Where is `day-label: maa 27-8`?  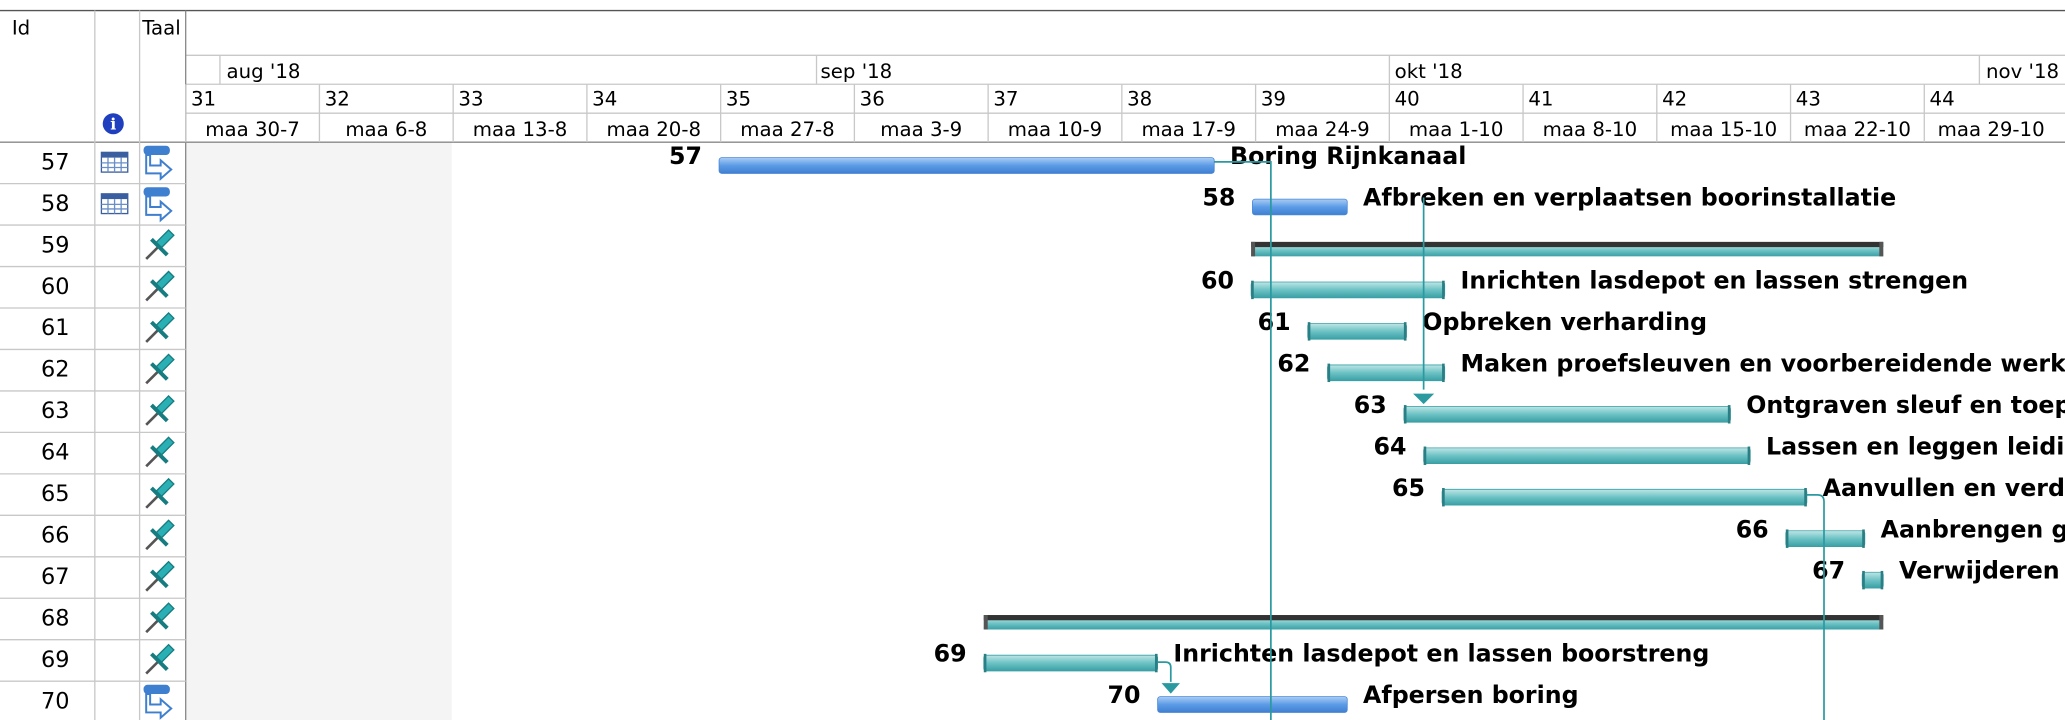 day-label: maa 27-8 is located at coordinates (787, 129).